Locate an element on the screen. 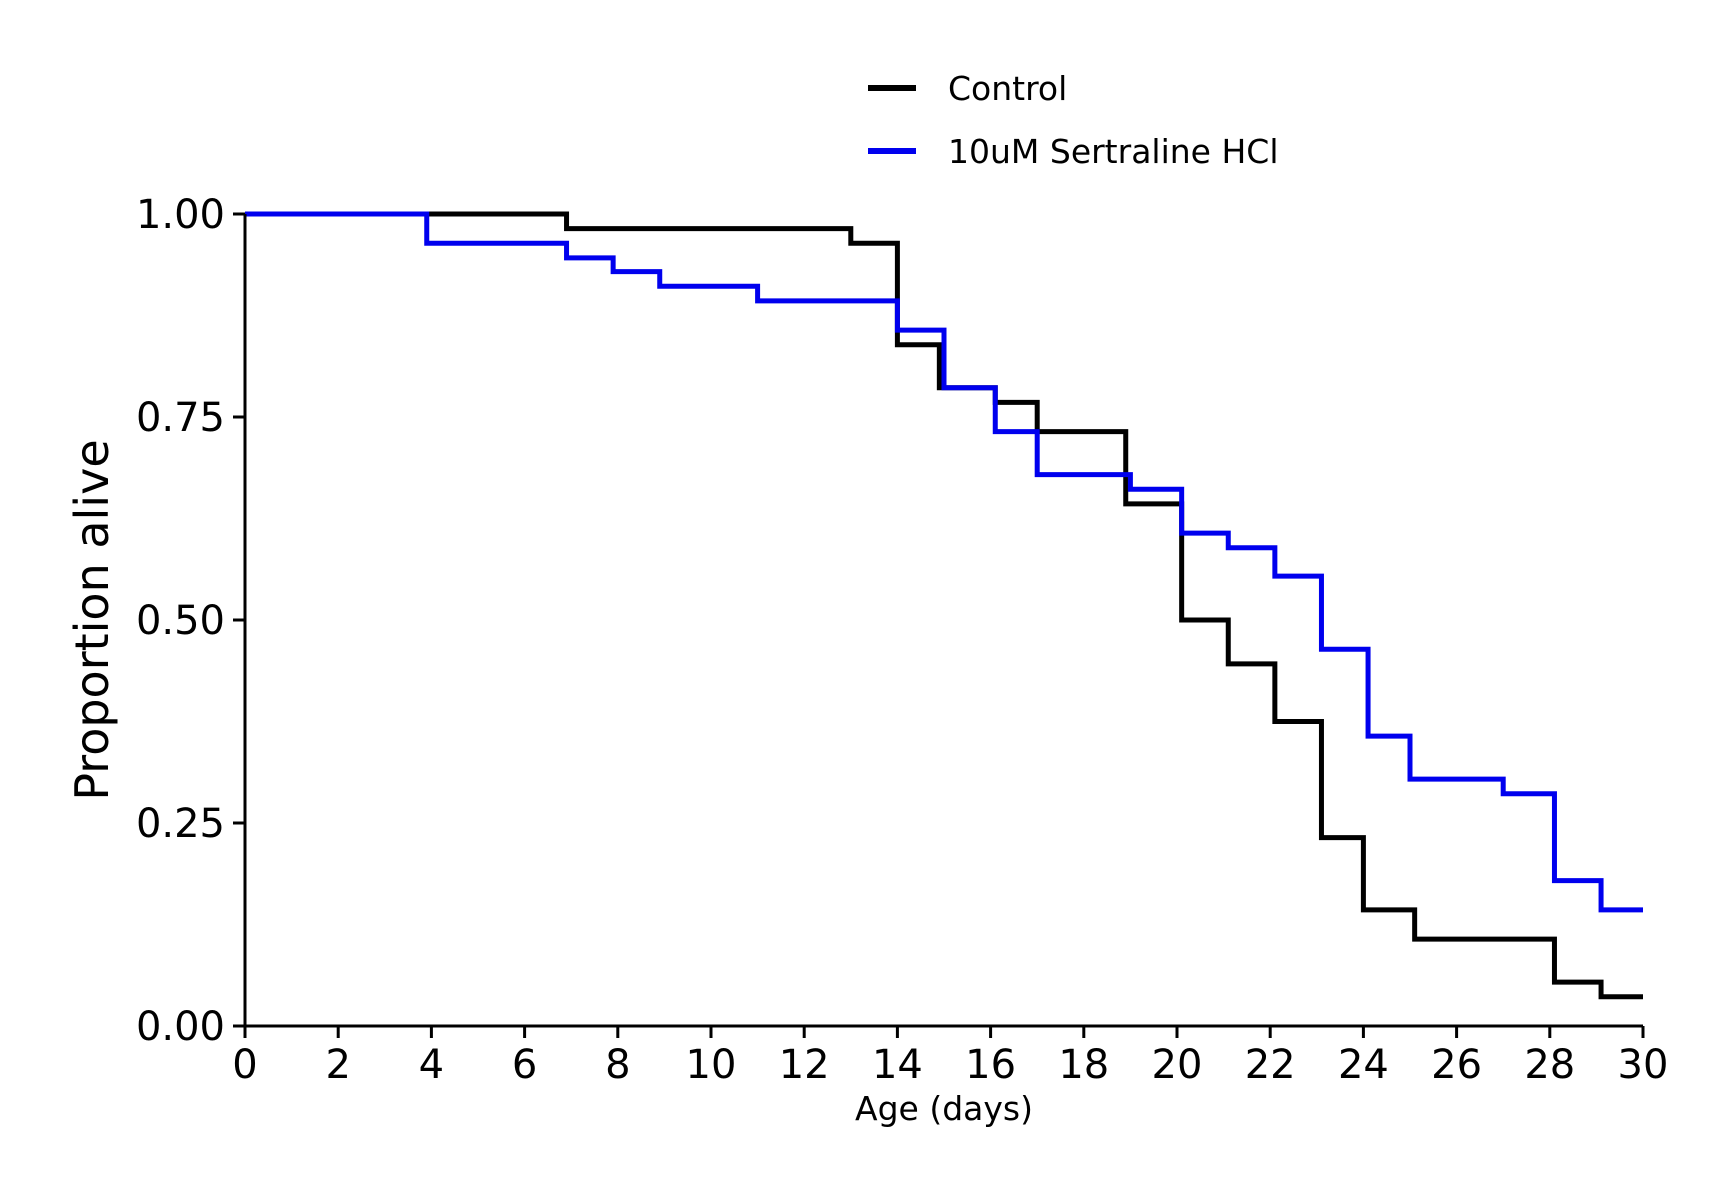 The width and height of the screenshot is (1718, 1204). x-tick-label: 6 is located at coordinates (524, 1065).